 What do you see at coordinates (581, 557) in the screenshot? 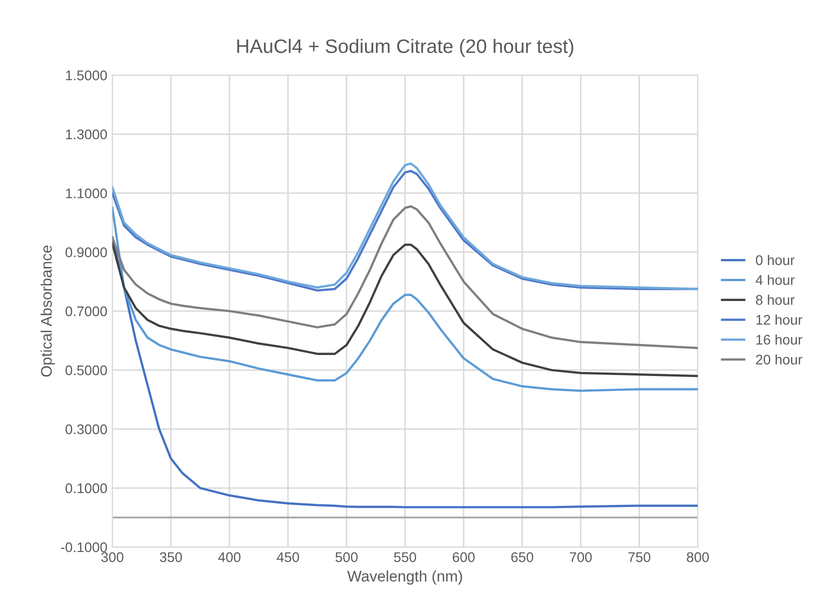
I see `x-tick-label: 700` at bounding box center [581, 557].